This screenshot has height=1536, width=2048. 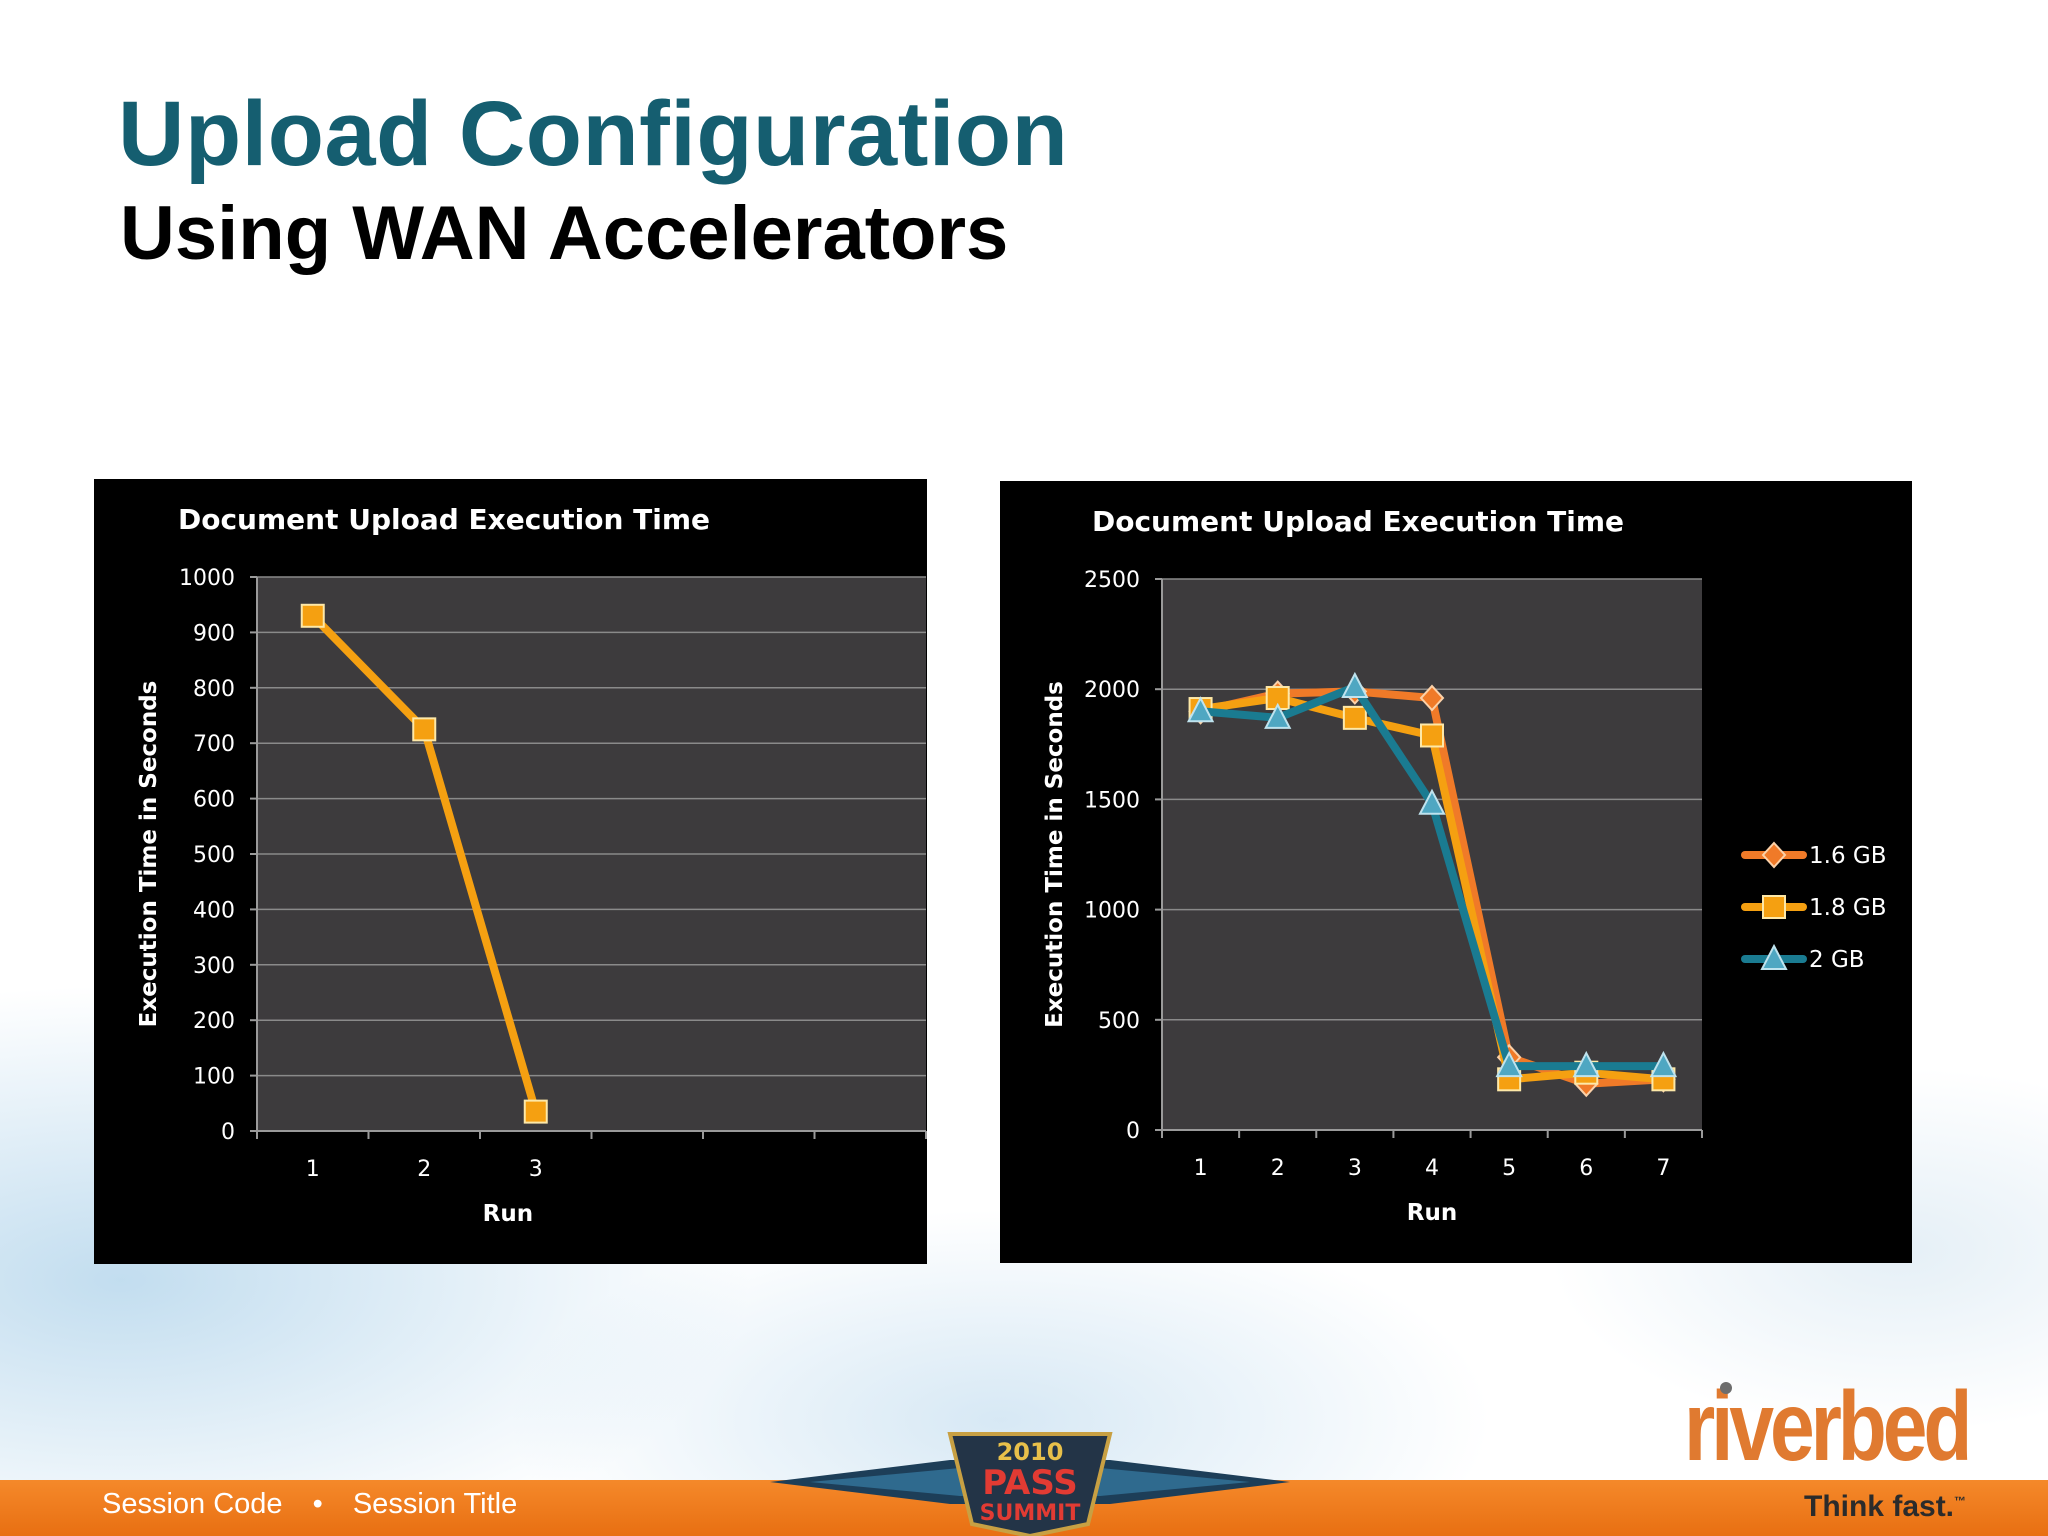 I want to click on brand-name: riverbed, so click(x=1828, y=1426).